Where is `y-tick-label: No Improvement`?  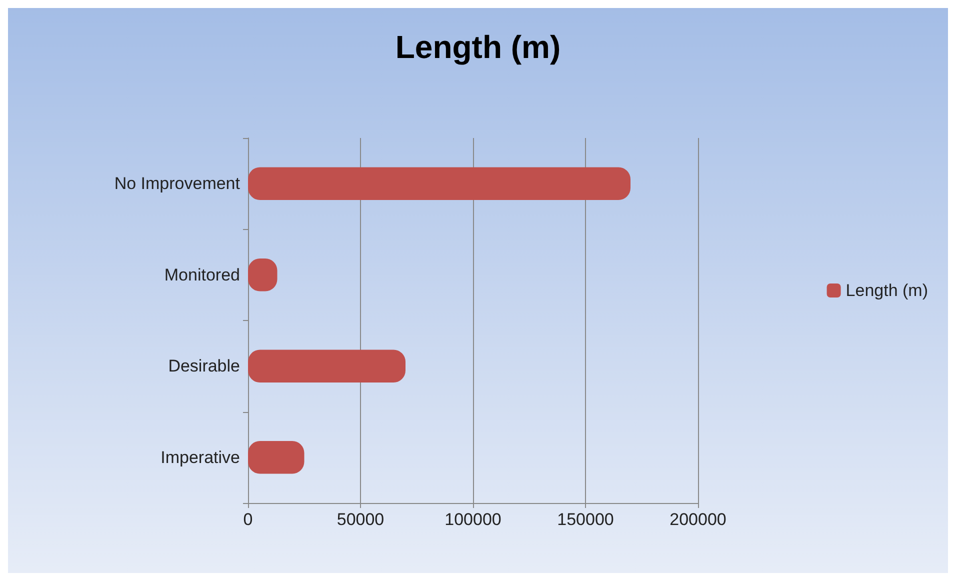 y-tick-label: No Improvement is located at coordinates (177, 184).